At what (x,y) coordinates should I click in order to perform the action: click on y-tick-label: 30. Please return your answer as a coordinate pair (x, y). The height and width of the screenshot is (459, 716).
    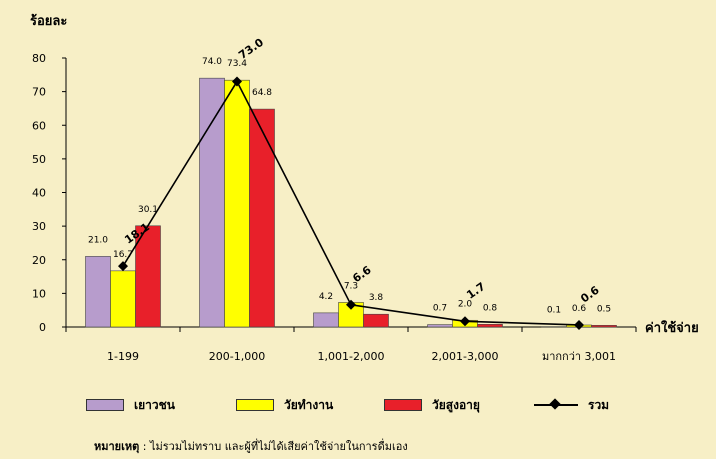
    Looking at the image, I should click on (39, 226).